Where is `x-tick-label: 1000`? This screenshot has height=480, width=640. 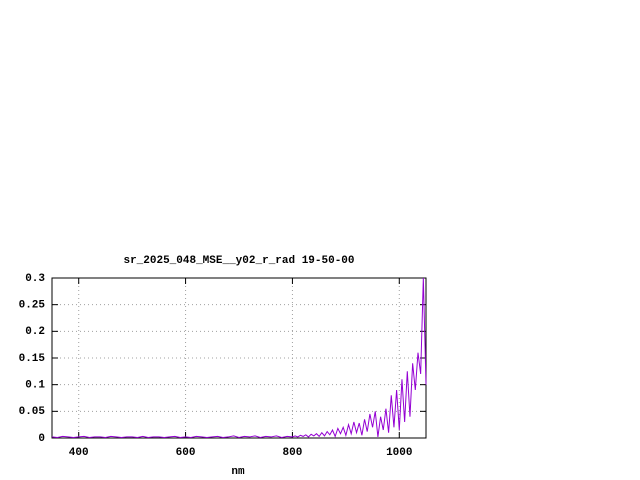 x-tick-label: 1000 is located at coordinates (399, 453).